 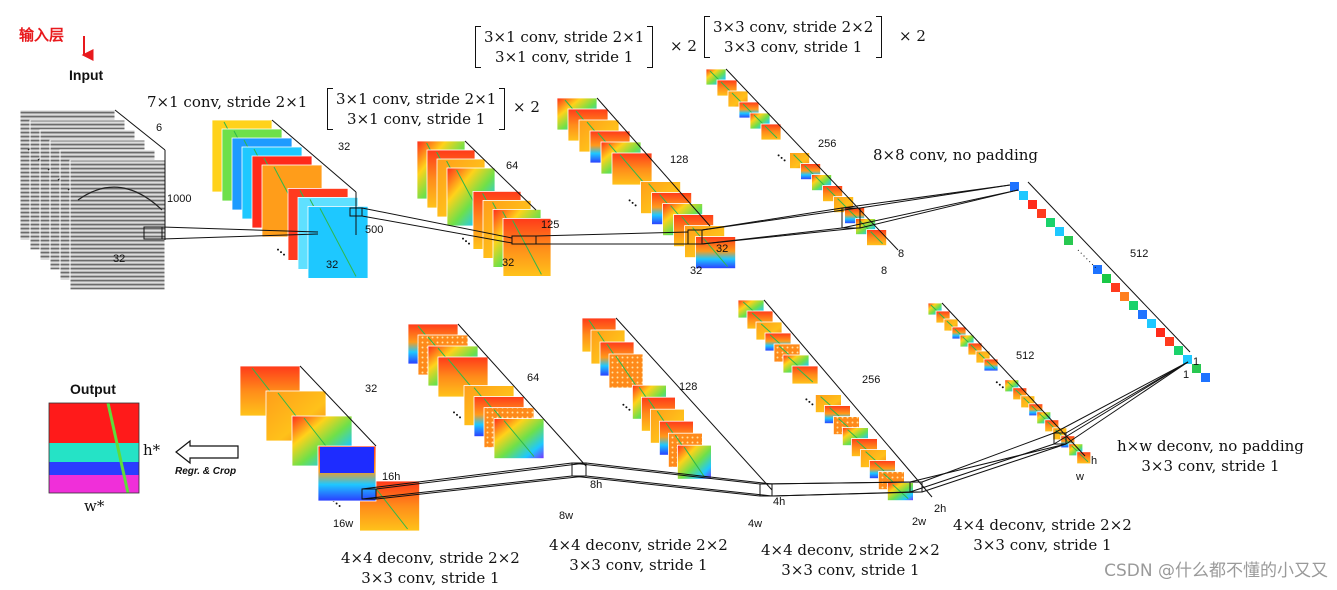 What do you see at coordinates (466, 241) in the screenshot?
I see `enc2-ellipsis-dot` at bounding box center [466, 241].